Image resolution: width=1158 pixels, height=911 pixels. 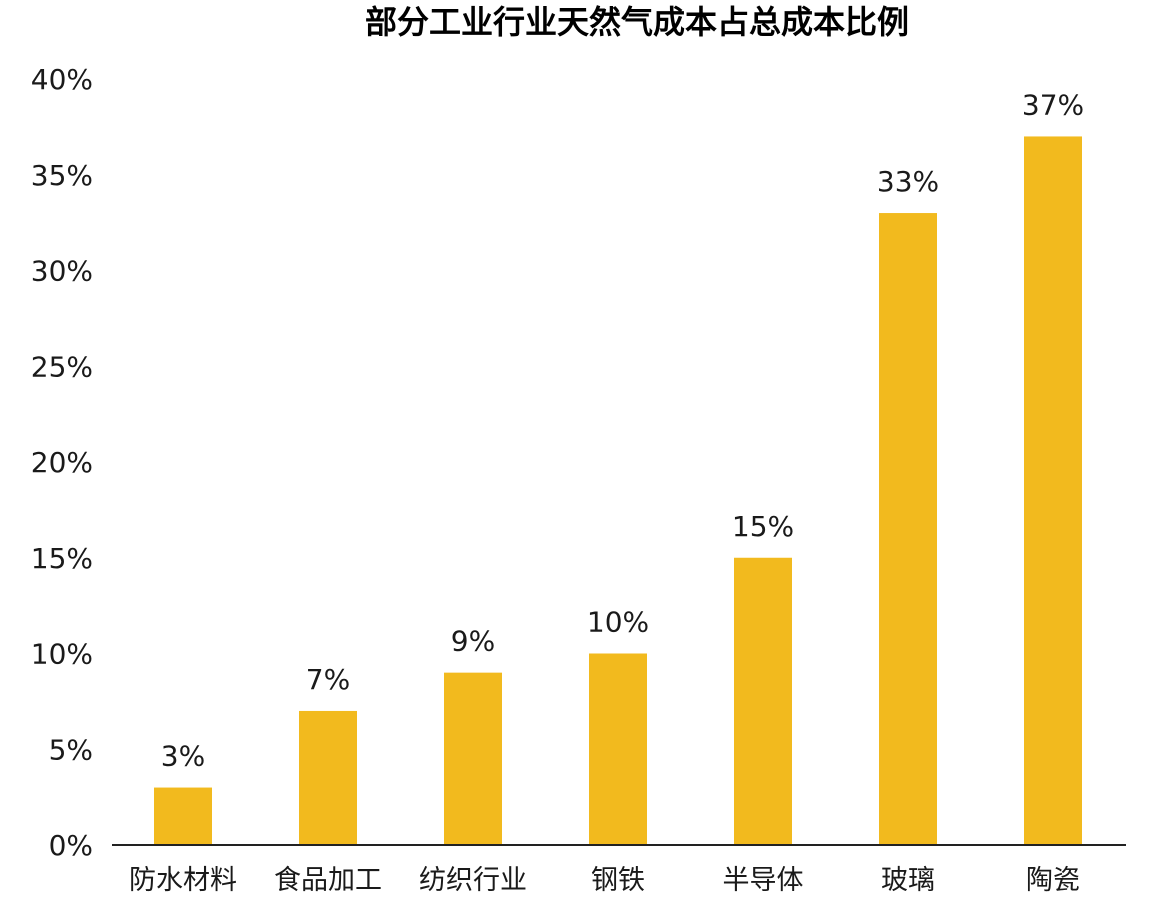 I want to click on data-label: 7%, so click(x=328, y=679).